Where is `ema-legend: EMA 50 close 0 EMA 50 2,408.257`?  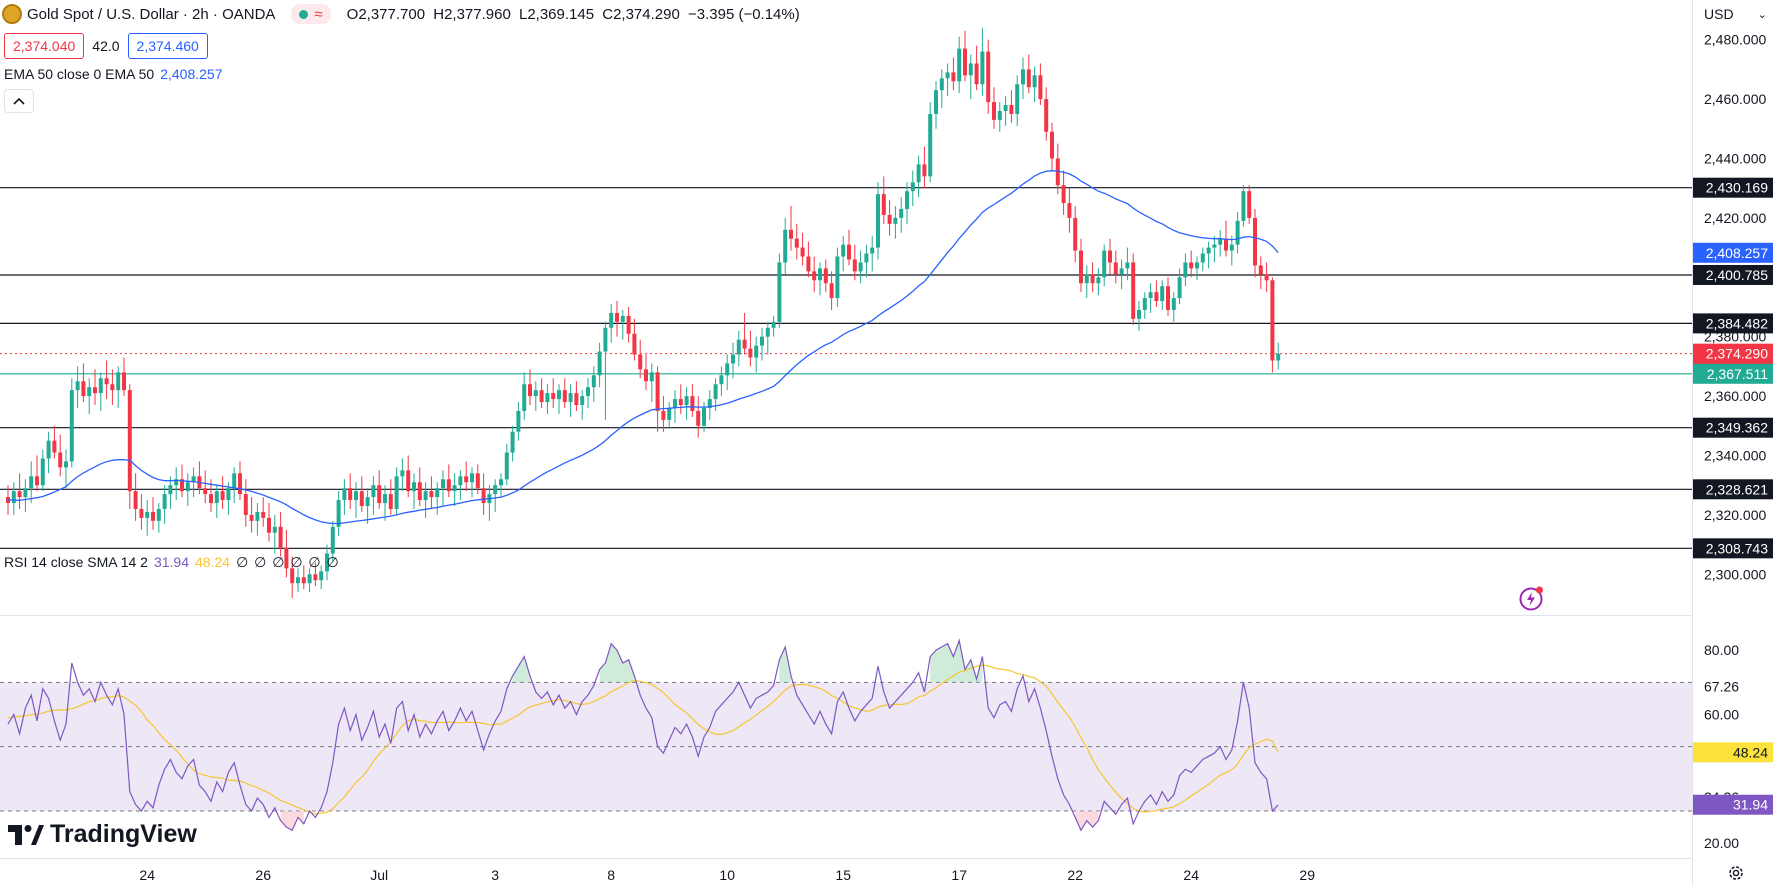
ema-legend: EMA 50 close 0 EMA 50 2,408.257 is located at coordinates (113, 74).